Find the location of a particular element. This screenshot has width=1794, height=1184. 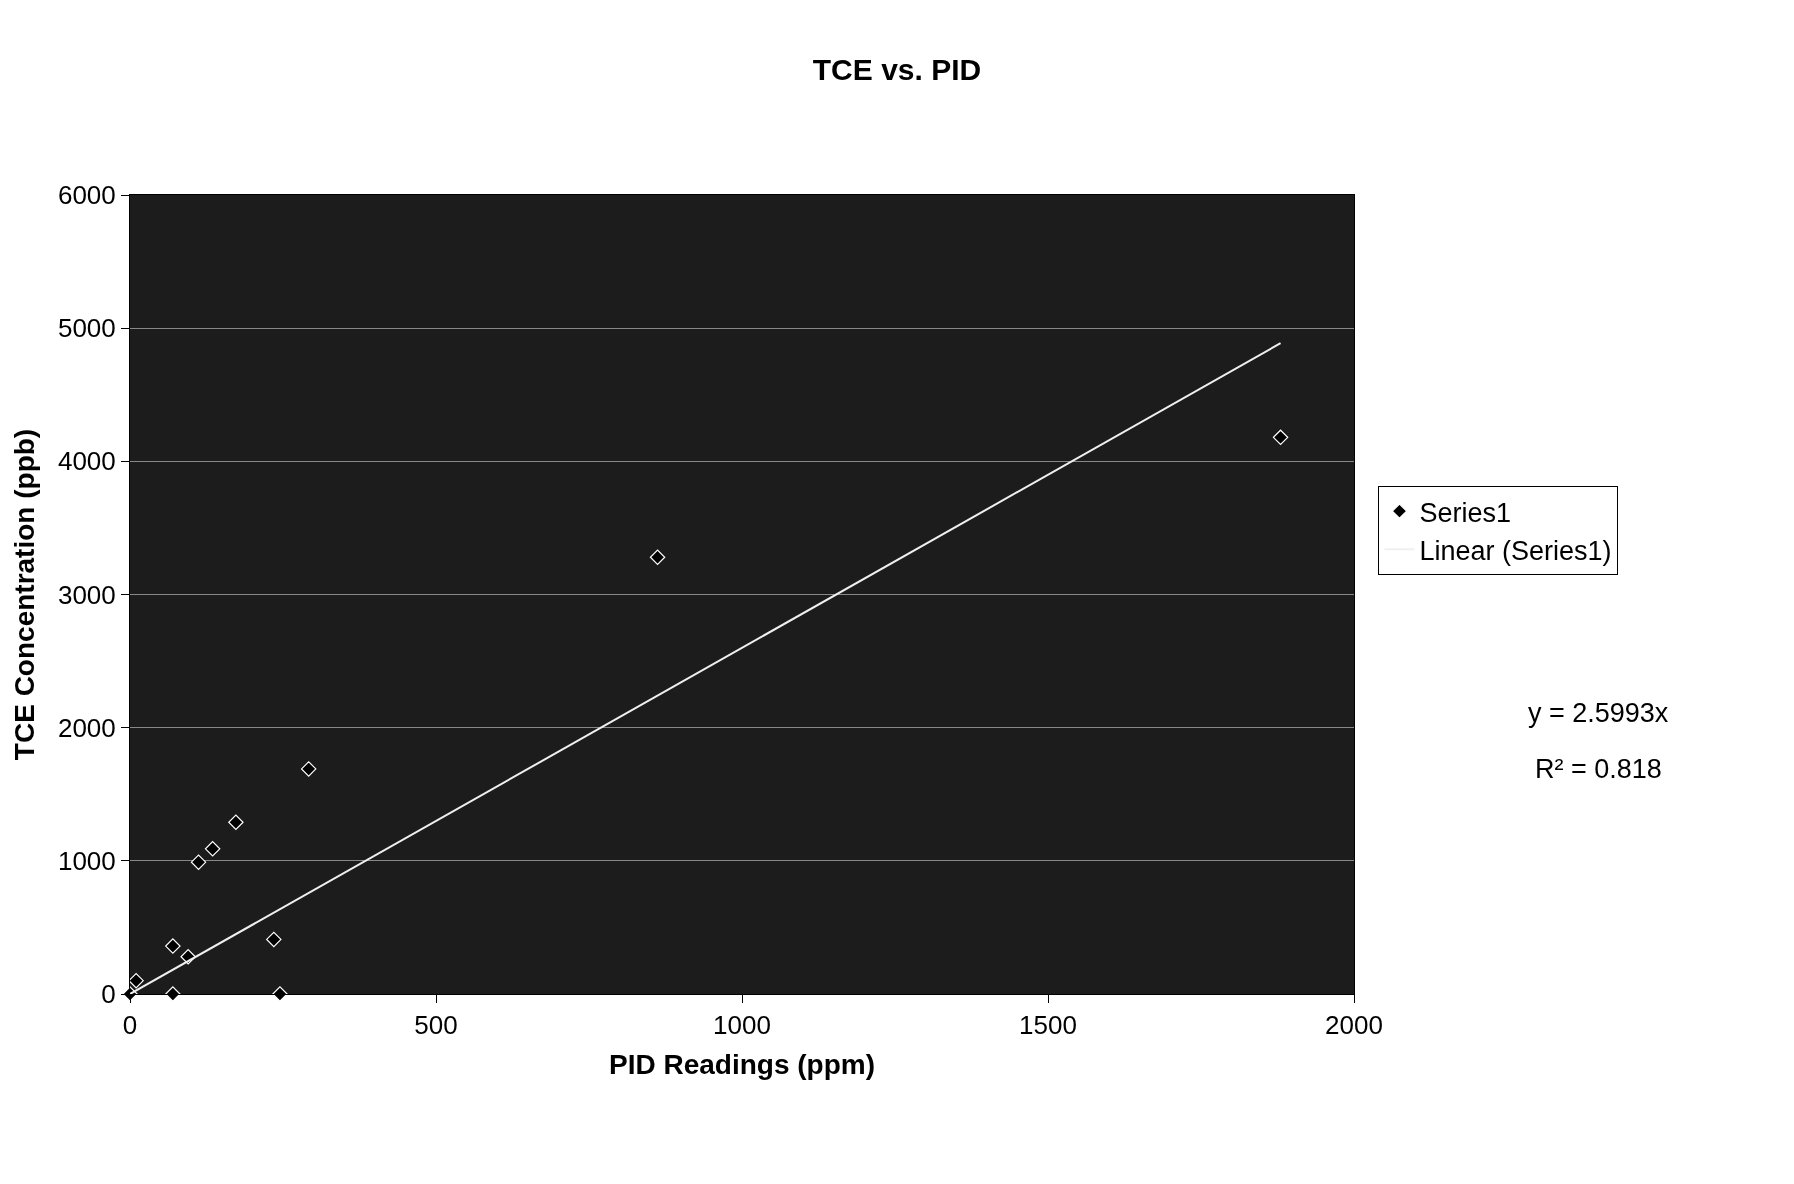

y-tick-label: 3000 is located at coordinates (86, 594).